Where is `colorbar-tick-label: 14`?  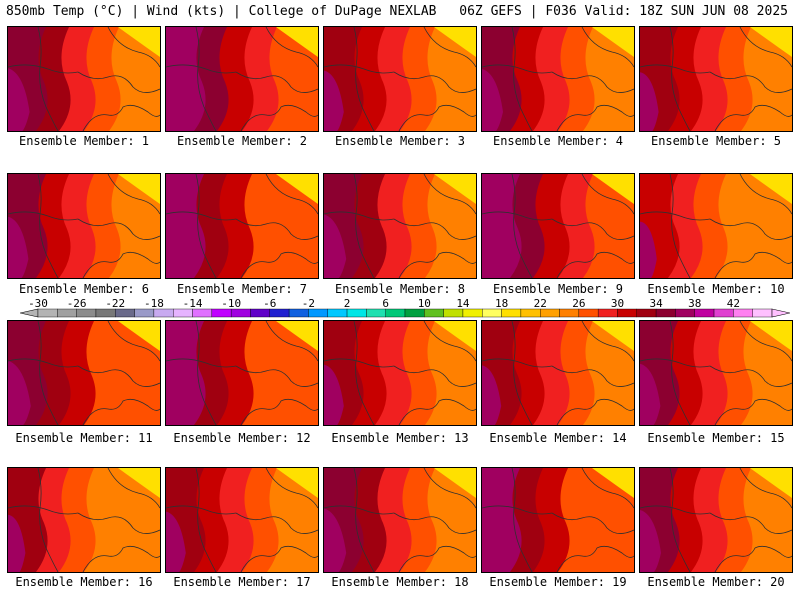
colorbar-tick-label: 14 is located at coordinates (463, 304).